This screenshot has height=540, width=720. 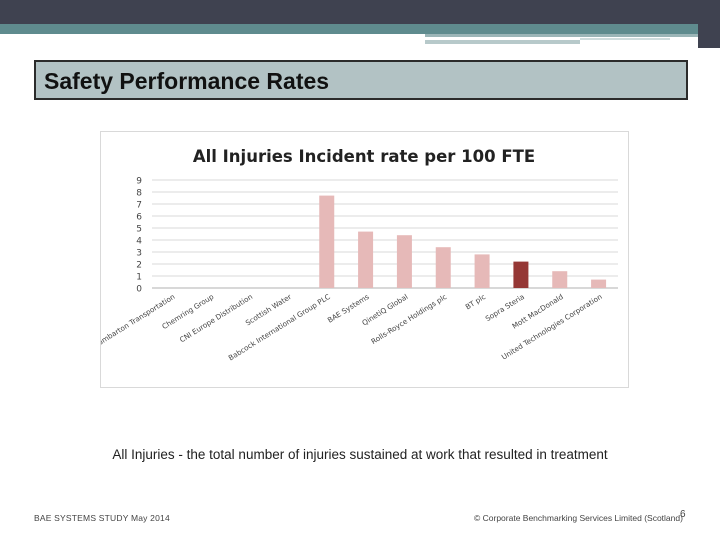 What do you see at coordinates (139, 266) in the screenshot?
I see `y-tick-label: 2` at bounding box center [139, 266].